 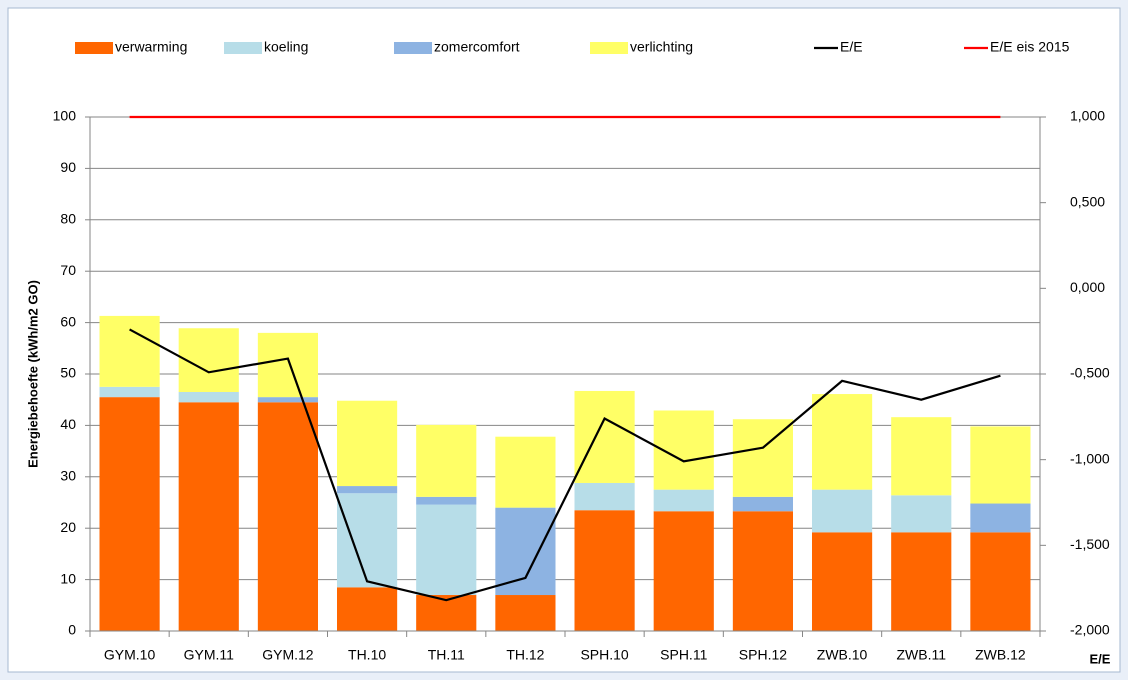 What do you see at coordinates (1087, 201) in the screenshot?
I see `y2-tick-label: 0,500` at bounding box center [1087, 201].